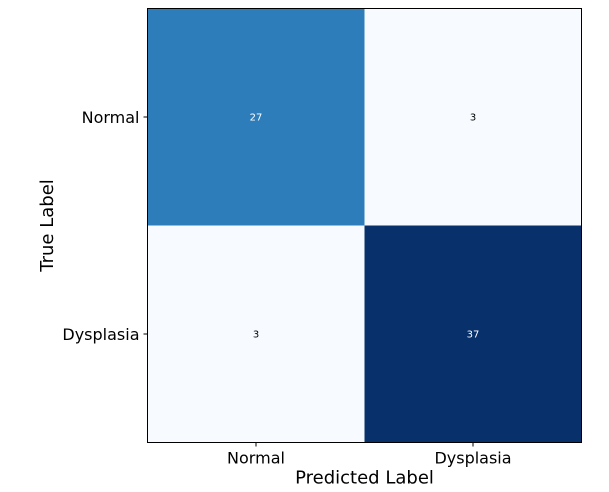 The width and height of the screenshot is (609, 492). What do you see at coordinates (111, 117) in the screenshot?
I see `y-tick-label: Normal` at bounding box center [111, 117].